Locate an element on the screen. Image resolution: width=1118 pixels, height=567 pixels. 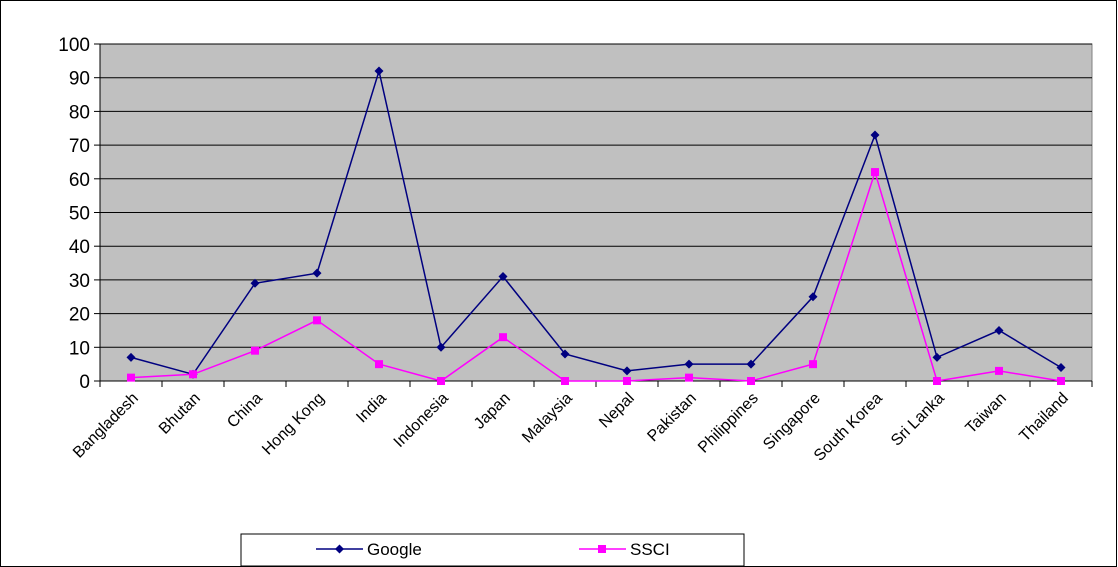
diamond-marker-icon is located at coordinates (339, 549).